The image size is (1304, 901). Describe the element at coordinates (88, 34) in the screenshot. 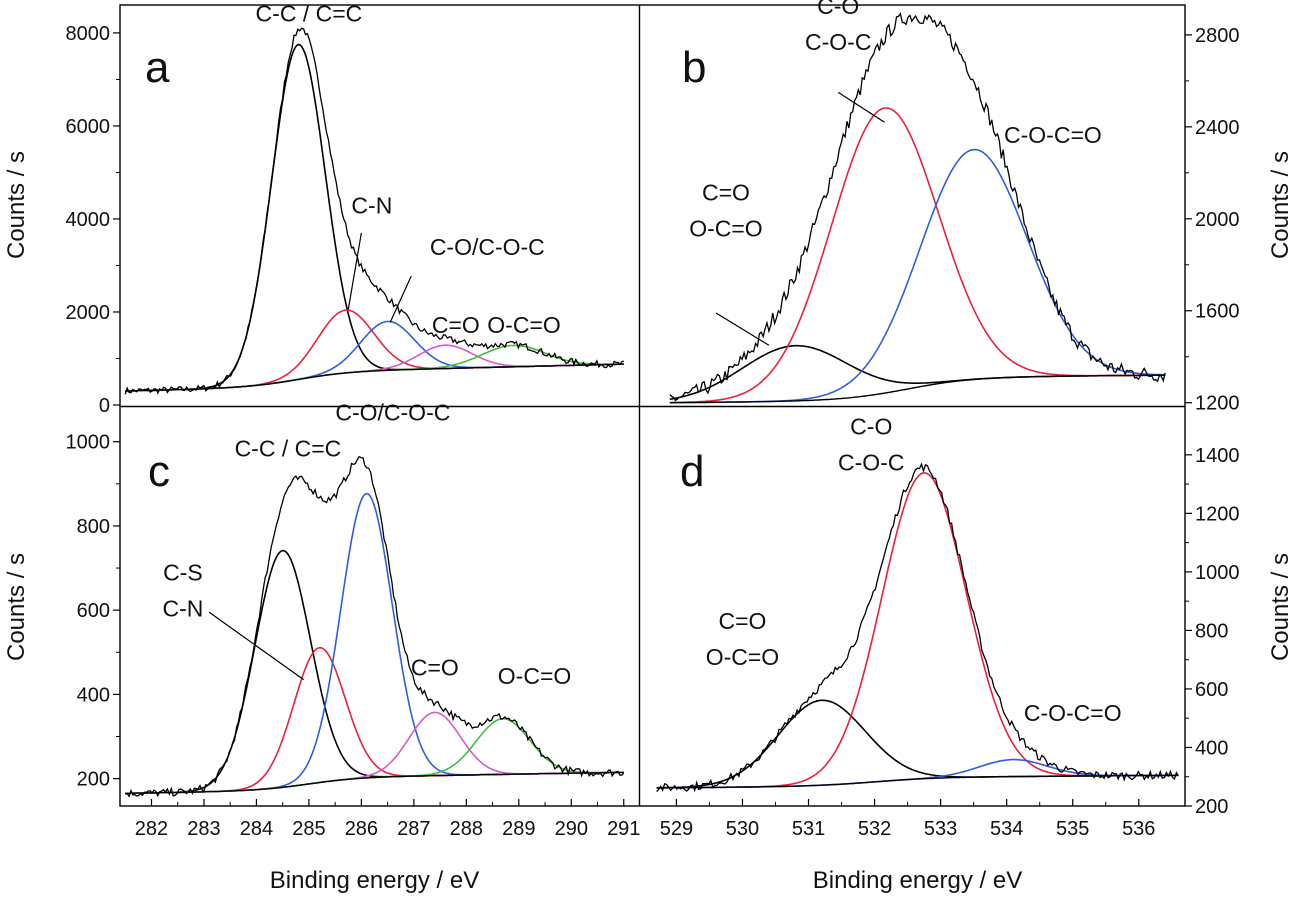

I see `y-tick-label: 8000` at that location.